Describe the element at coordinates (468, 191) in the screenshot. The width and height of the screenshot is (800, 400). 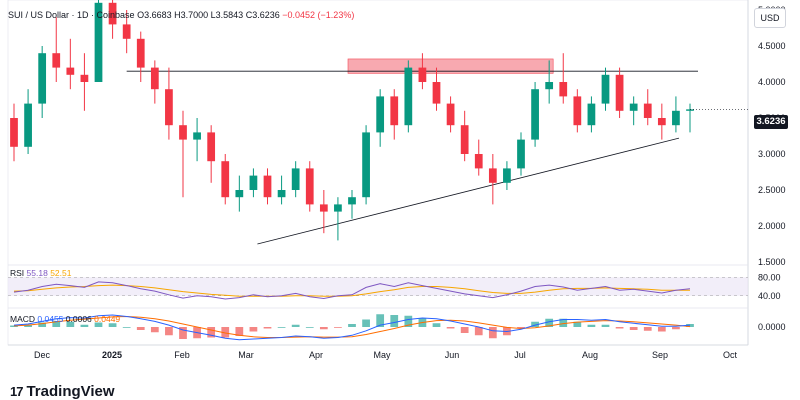
I see `support-trendline` at that location.